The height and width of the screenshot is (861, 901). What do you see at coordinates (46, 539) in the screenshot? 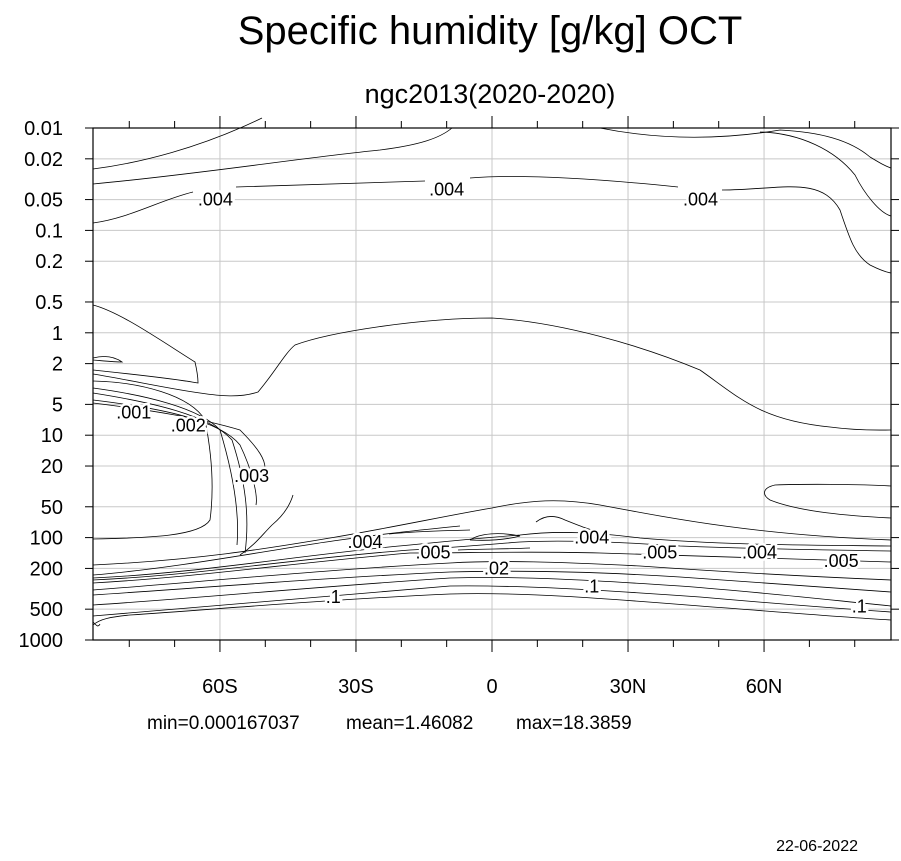
I see `y-tick-label: 100` at bounding box center [46, 539].